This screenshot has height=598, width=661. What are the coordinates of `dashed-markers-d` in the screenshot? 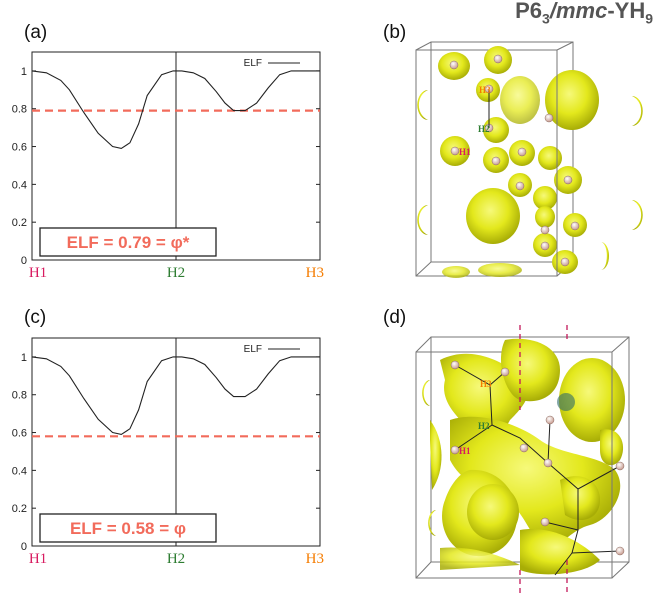 It's located at (543, 460).